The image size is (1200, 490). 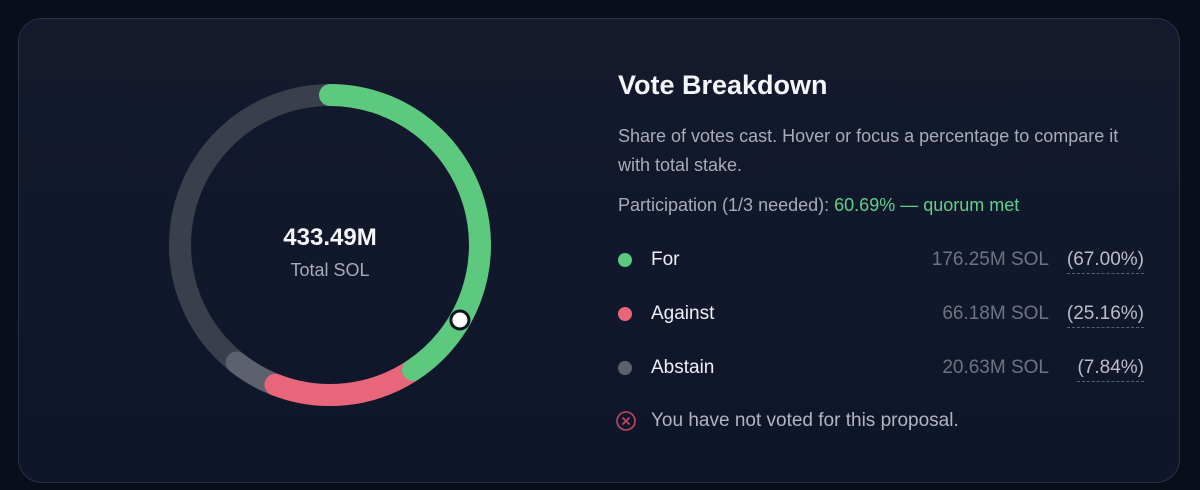 What do you see at coordinates (880, 260) in the screenshot?
I see `legend-row: For 176.25M SOL (67.00%)` at bounding box center [880, 260].